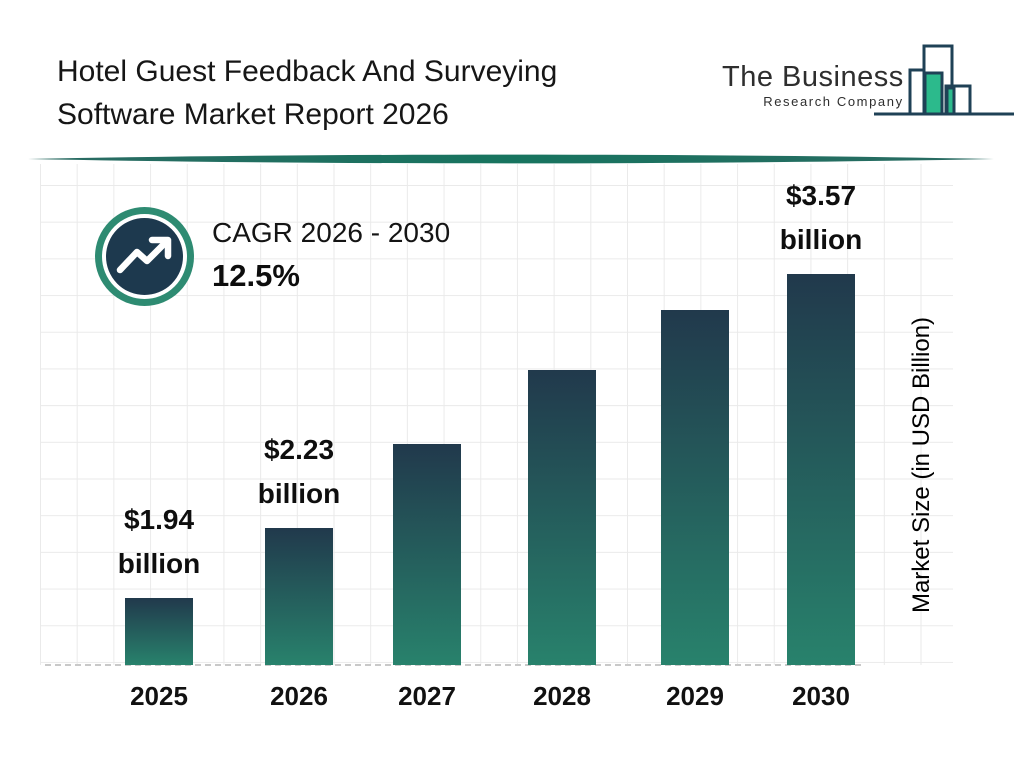  I want to click on divider-lens, so click(511, 159).